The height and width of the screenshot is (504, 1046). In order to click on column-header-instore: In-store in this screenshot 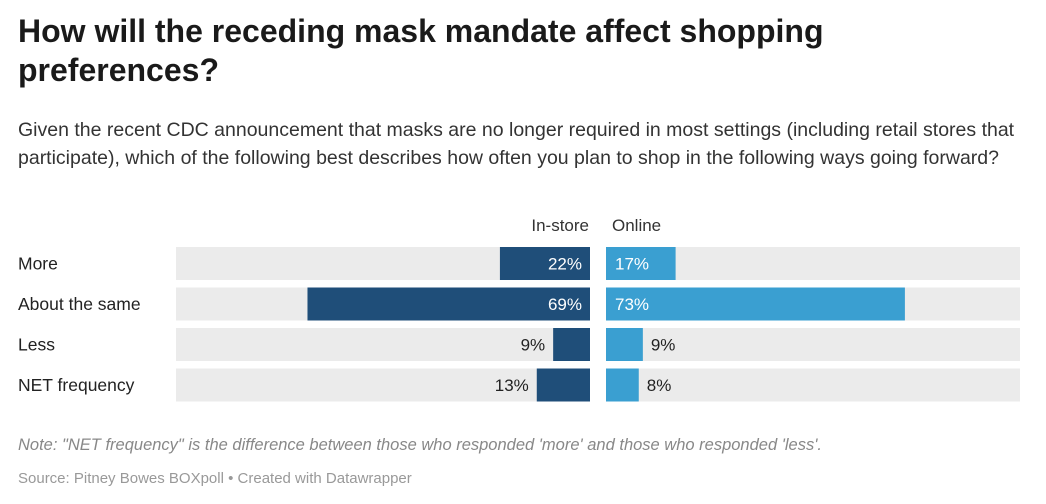, I will do `click(560, 225)`.